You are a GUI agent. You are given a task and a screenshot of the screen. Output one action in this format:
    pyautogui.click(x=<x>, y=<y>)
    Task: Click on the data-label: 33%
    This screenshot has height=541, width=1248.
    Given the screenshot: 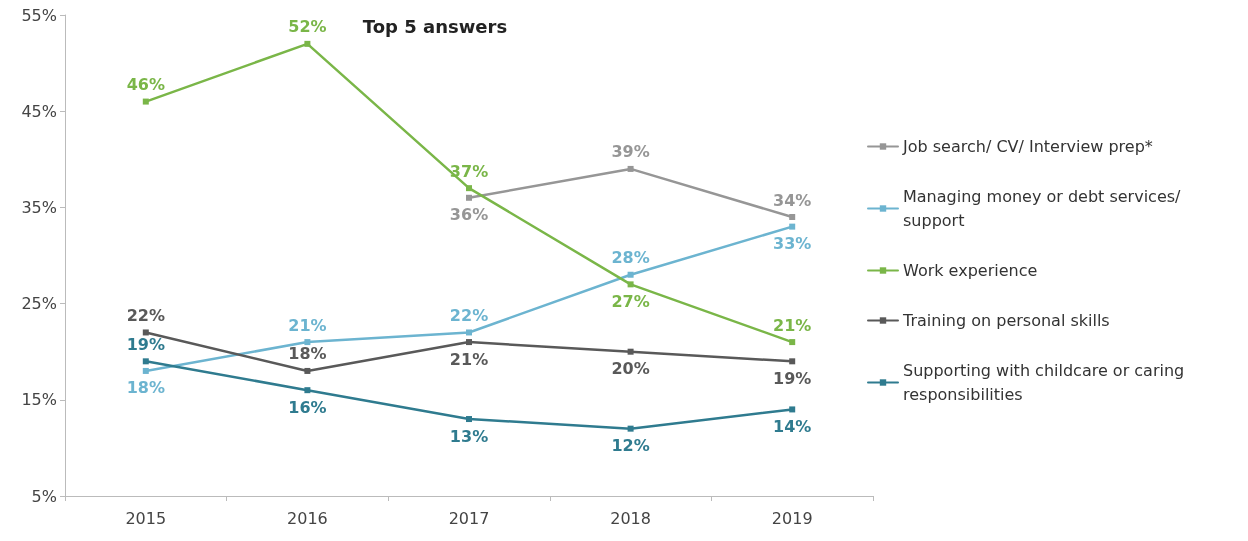 What is the action you would take?
    pyautogui.click(x=792, y=244)
    